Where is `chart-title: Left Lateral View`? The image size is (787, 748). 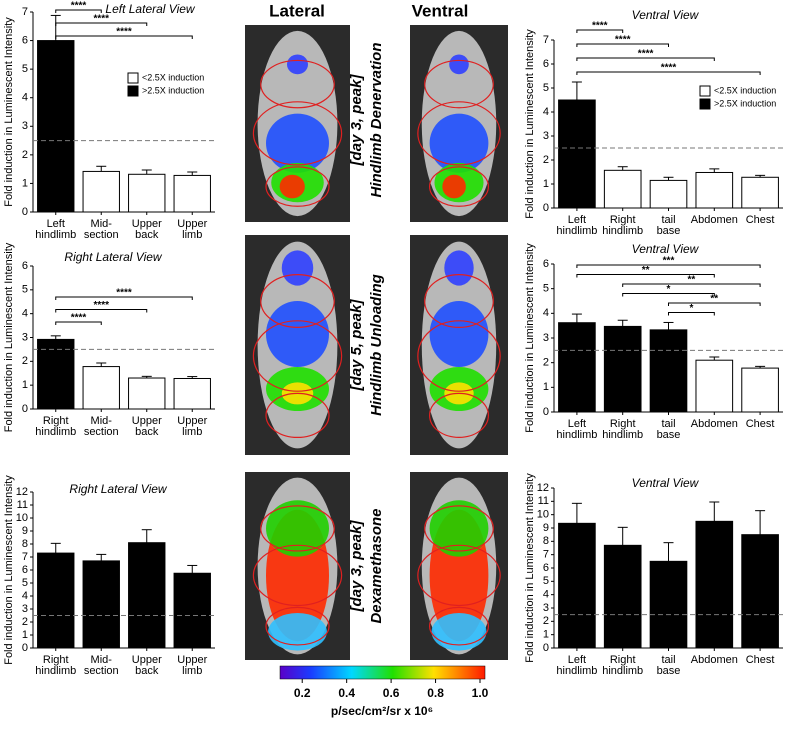 chart-title: Left Lateral View is located at coordinates (150, 9).